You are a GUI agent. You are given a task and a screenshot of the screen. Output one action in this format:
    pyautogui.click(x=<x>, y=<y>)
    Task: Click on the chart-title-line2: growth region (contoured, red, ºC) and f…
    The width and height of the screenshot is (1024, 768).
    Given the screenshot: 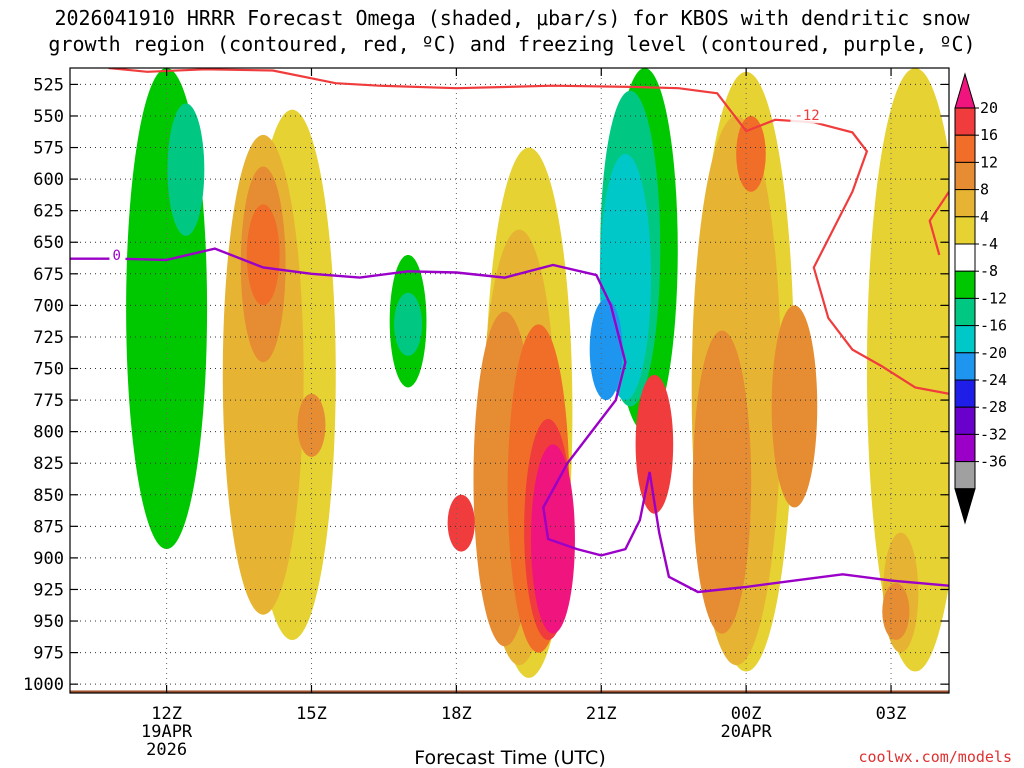 What is the action you would take?
    pyautogui.click(x=511, y=44)
    